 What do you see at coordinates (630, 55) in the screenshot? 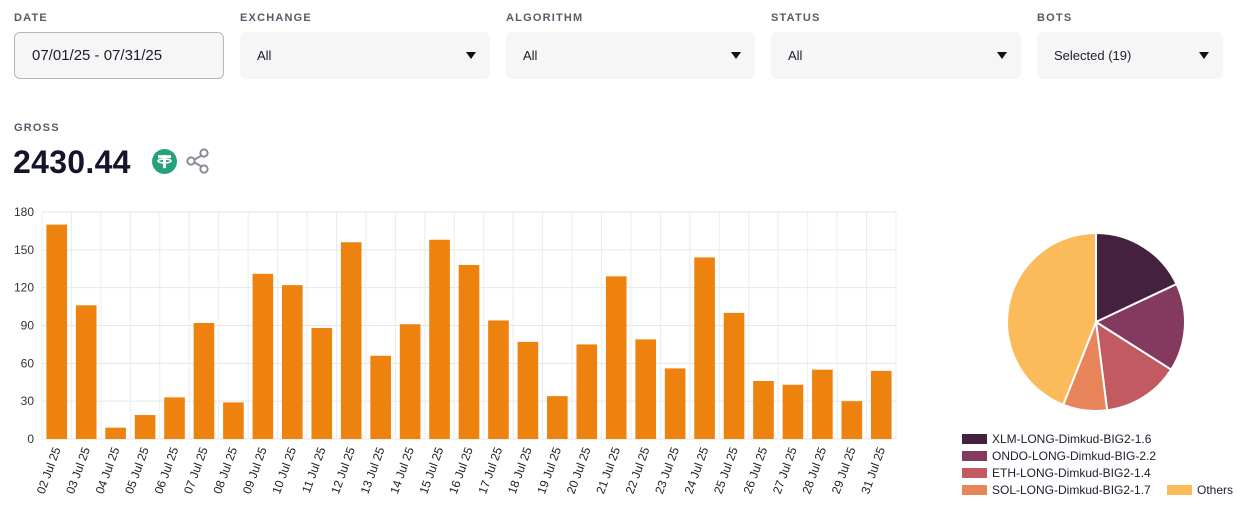
I see `algorithm-select: All` at bounding box center [630, 55].